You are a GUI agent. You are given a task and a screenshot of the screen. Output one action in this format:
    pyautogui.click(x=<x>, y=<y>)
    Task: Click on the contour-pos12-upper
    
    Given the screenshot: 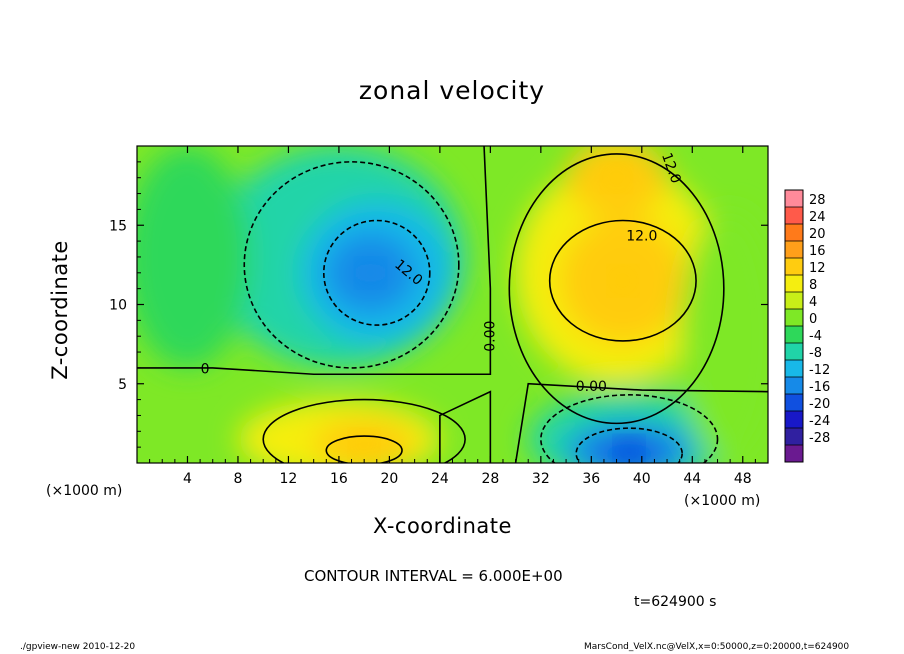 What is the action you would take?
    pyautogui.click(x=622, y=280)
    